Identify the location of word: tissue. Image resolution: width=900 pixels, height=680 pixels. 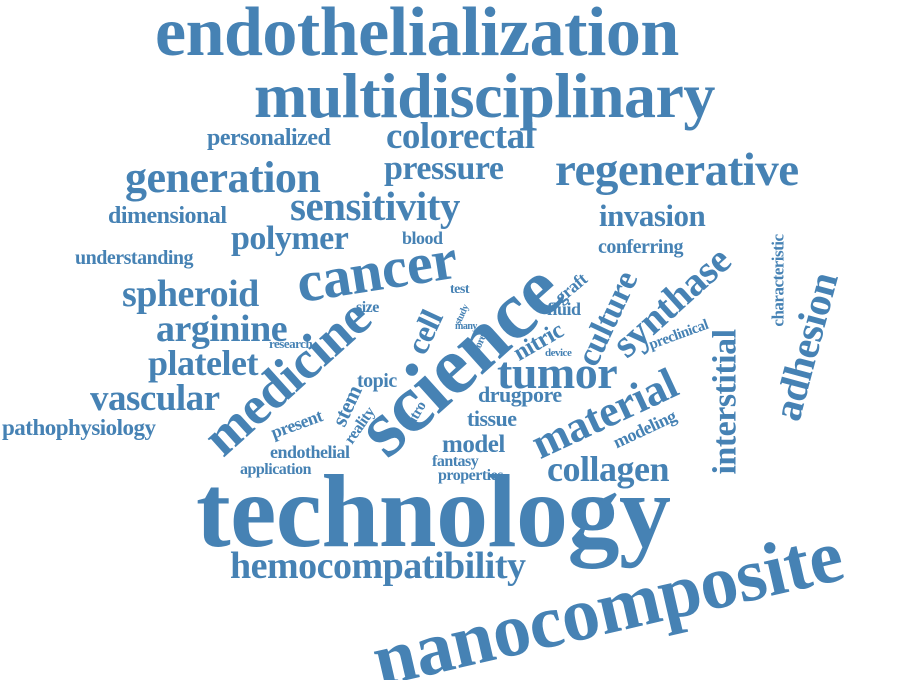
(492, 418).